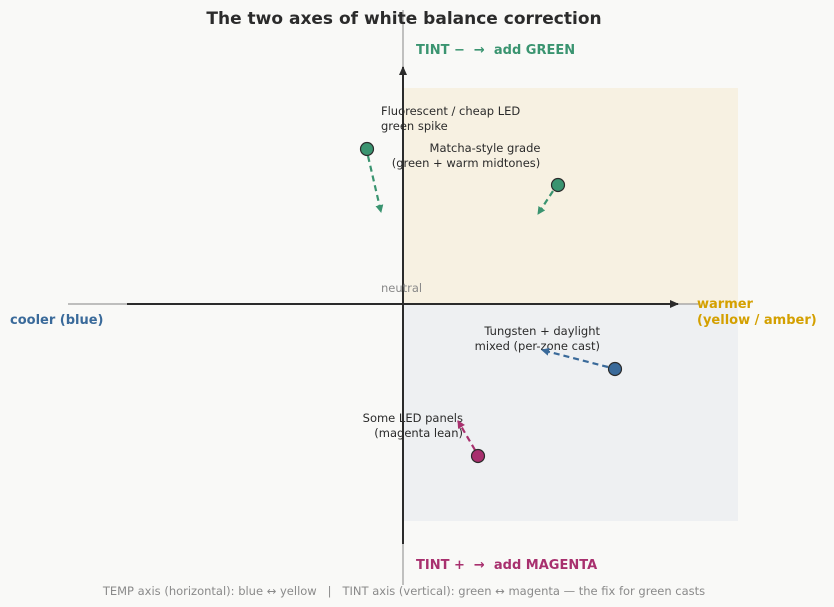 This screenshot has height=607, width=834. What do you see at coordinates (401, 288) in the screenshot?
I see `neutral-label: neutral` at bounding box center [401, 288].